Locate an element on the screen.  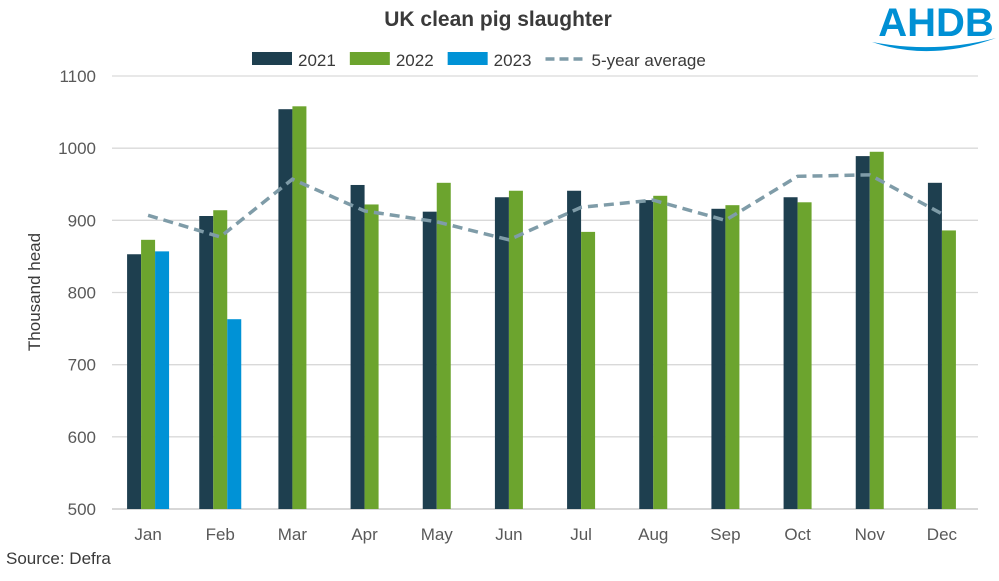
bar-2022-Mar is located at coordinates (299, 307).